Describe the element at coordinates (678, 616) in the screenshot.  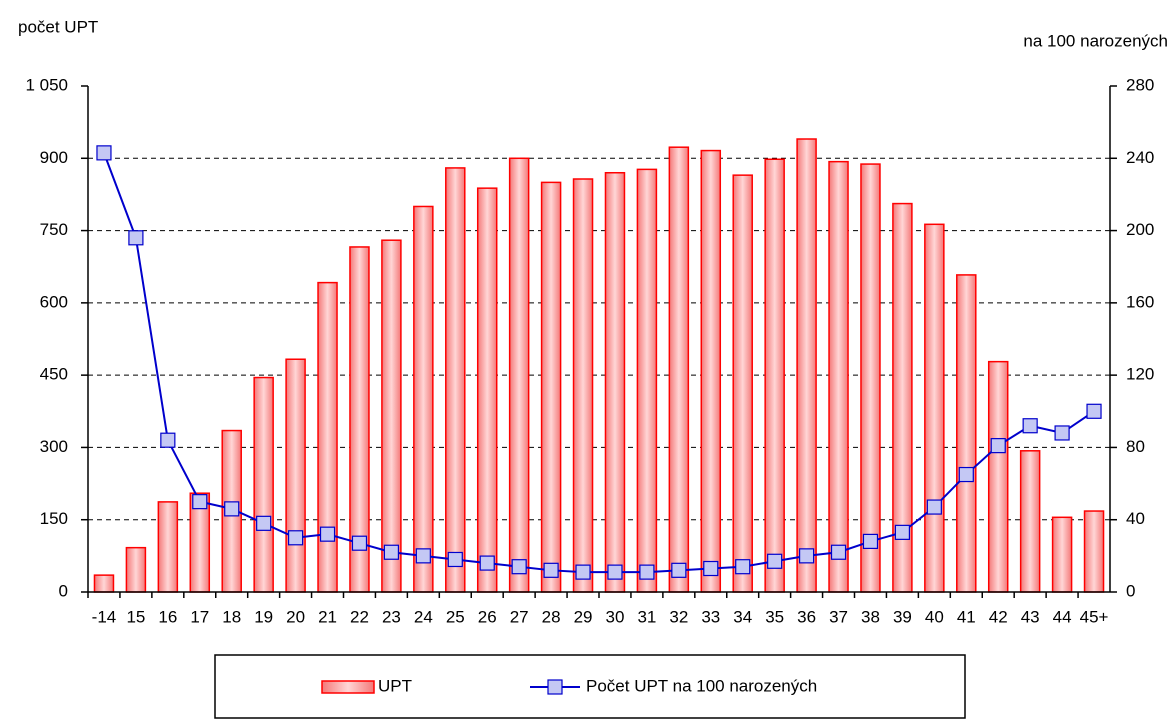
I see `x-tick-label: 32` at that location.